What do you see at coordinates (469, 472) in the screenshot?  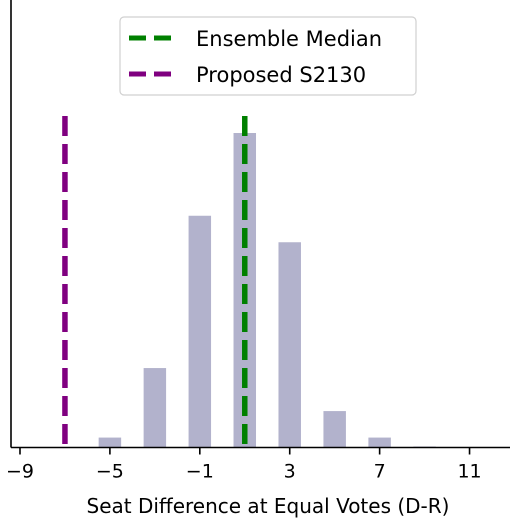 I see `x-tick-label-5: 11` at bounding box center [469, 472].